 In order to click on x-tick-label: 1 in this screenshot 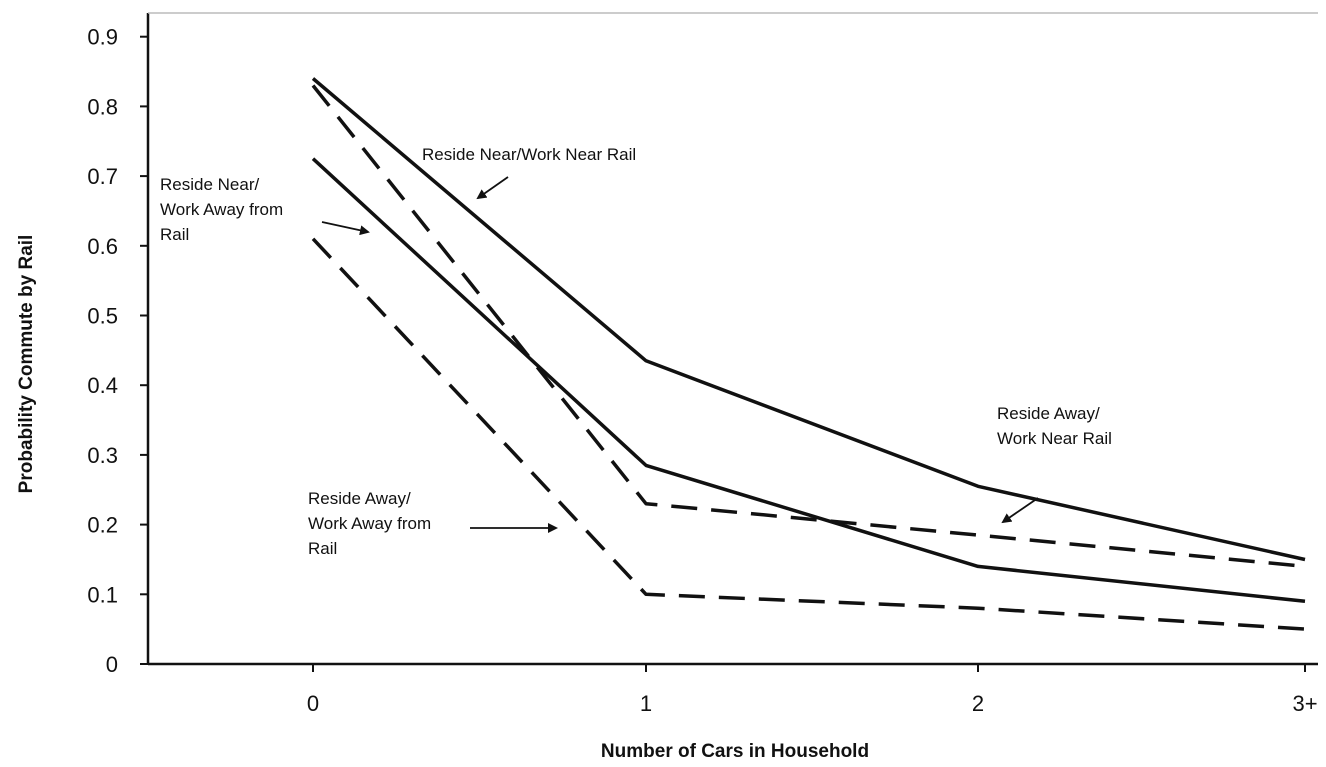, I will do `click(646, 703)`.